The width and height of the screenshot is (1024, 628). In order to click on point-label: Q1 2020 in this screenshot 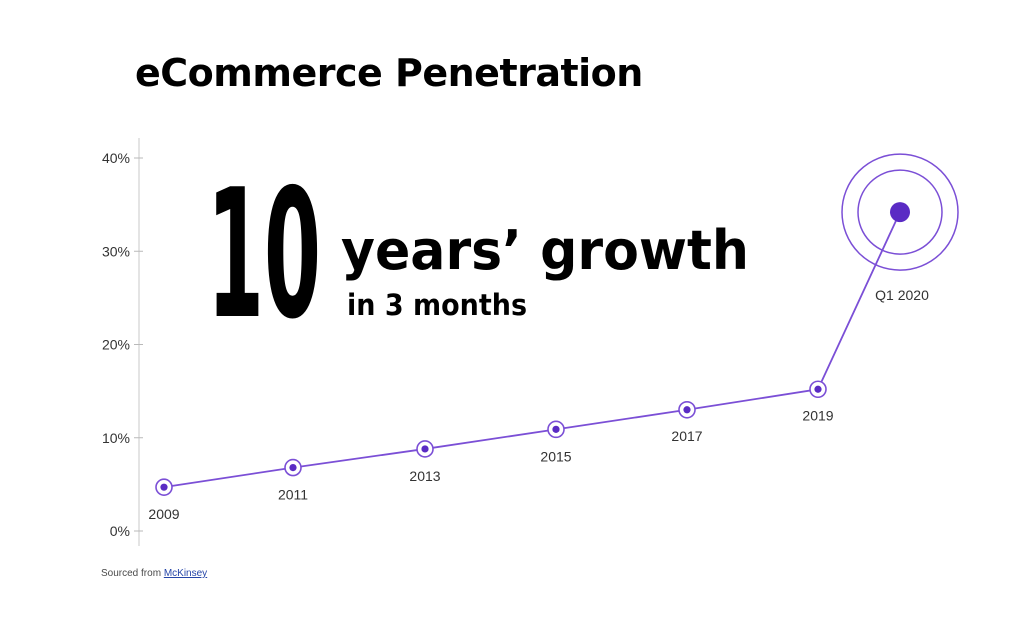, I will do `click(902, 295)`.